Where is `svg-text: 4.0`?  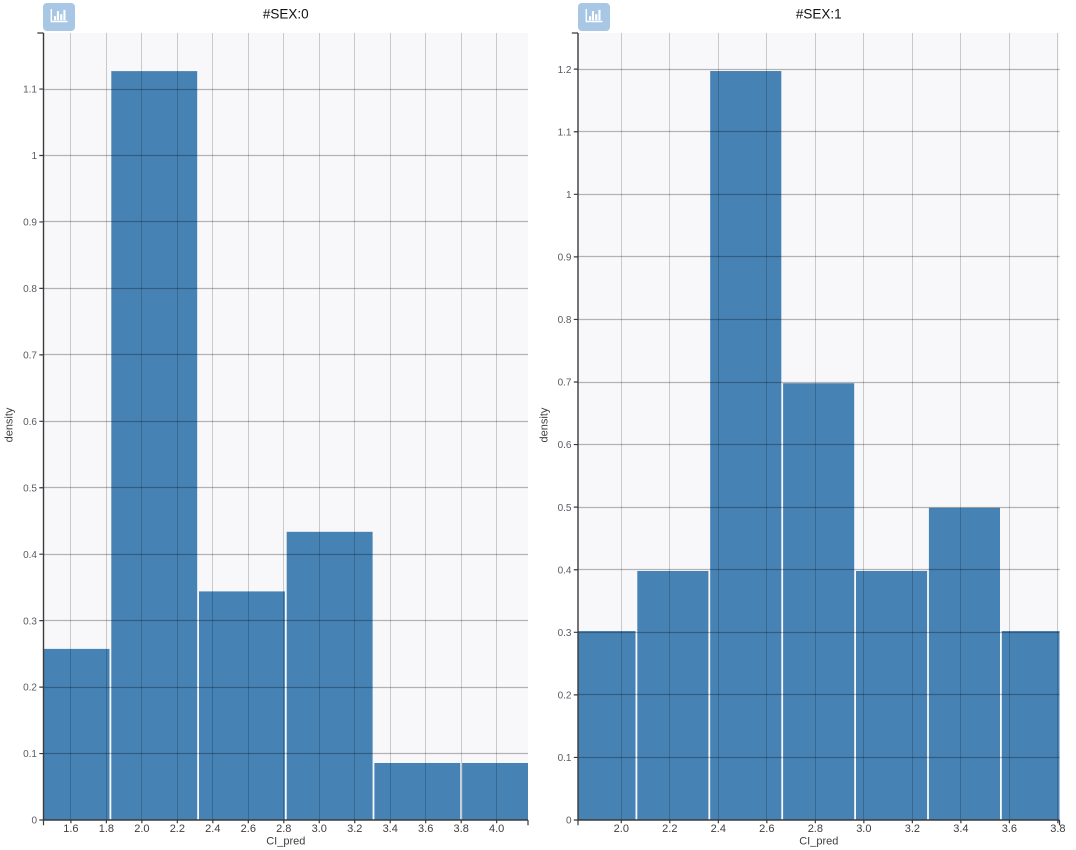 svg-text: 4.0 is located at coordinates (496, 829).